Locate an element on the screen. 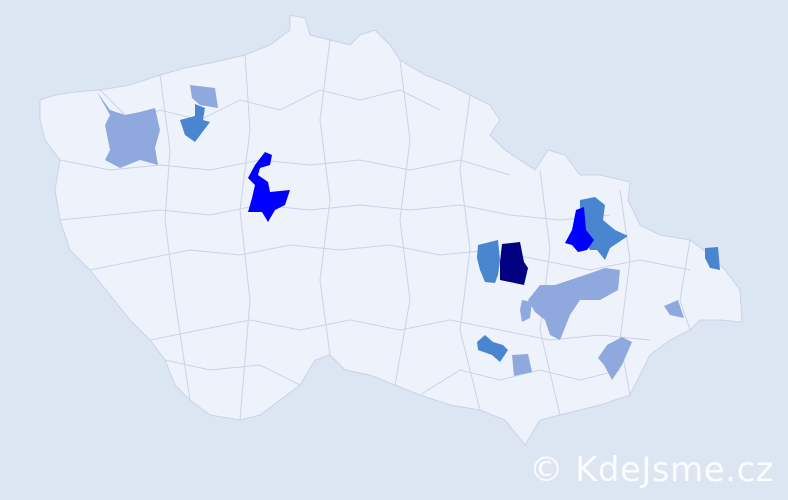  region-nw-mid is located at coordinates (195, 123).